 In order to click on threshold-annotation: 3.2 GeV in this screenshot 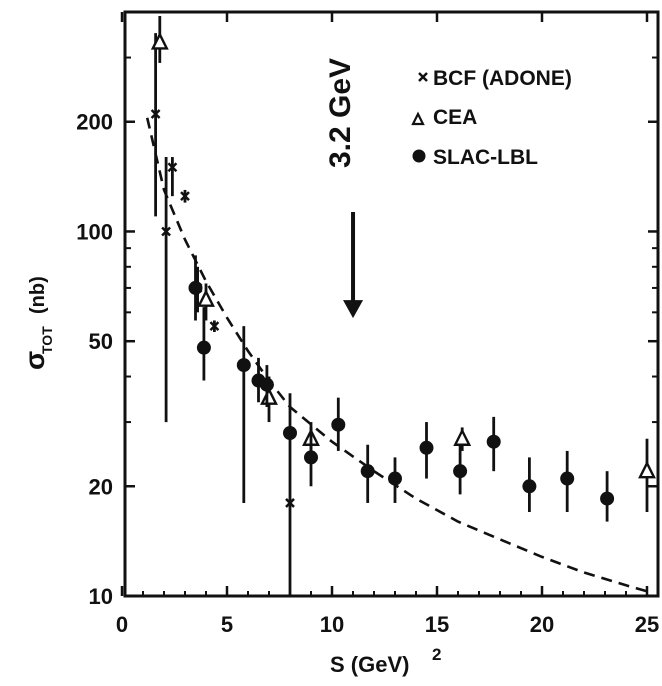, I will do `click(344, 188)`.